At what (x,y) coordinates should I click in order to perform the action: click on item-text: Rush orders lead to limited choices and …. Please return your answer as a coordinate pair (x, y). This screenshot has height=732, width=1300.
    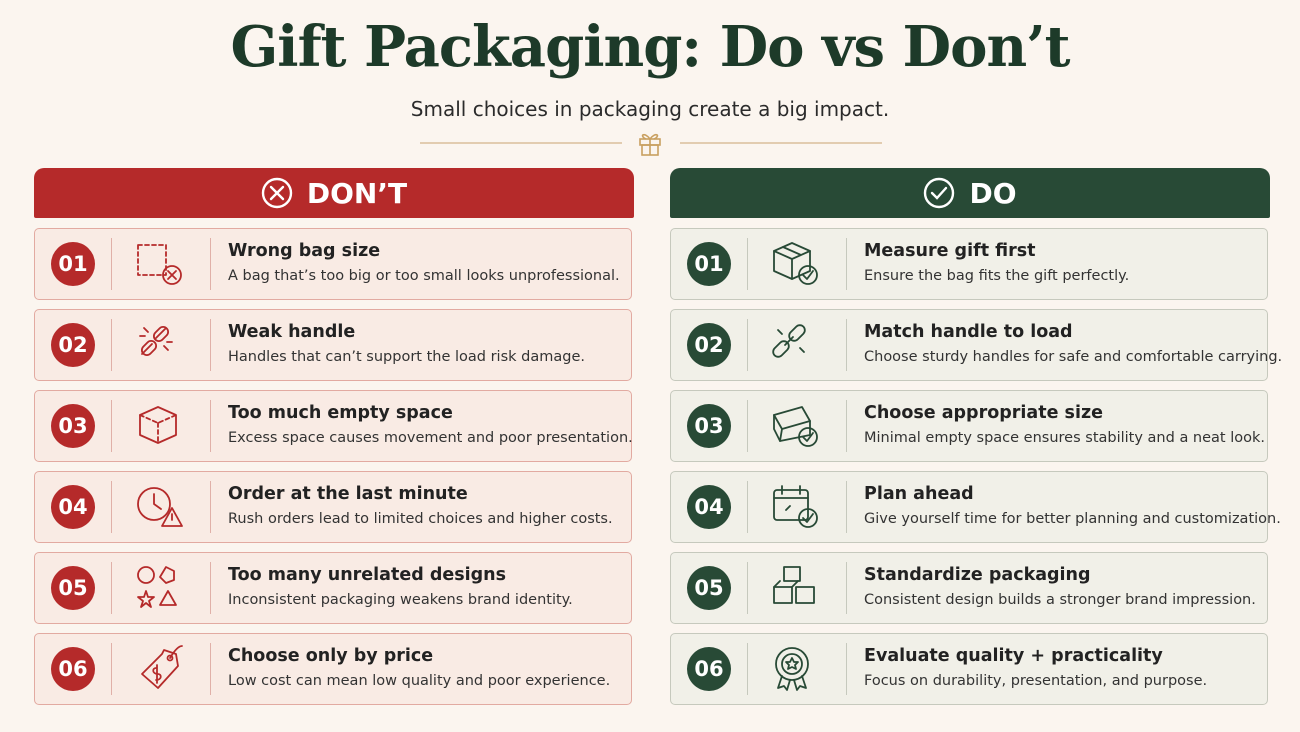
    Looking at the image, I should click on (420, 519).